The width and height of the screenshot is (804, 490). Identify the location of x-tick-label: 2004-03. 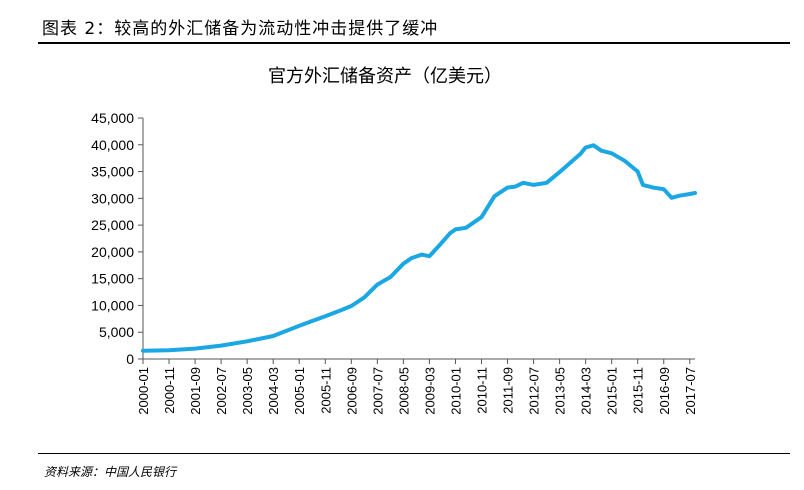
(273, 391).